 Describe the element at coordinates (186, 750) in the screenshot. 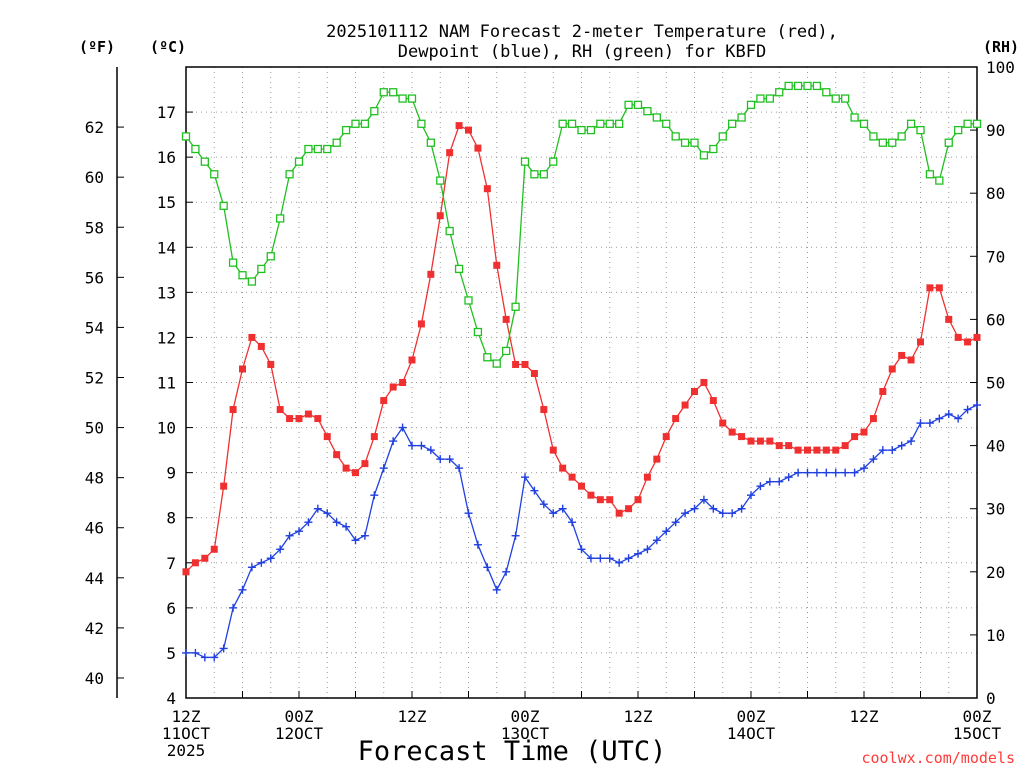

I see `x-tick-label: 2025` at that location.